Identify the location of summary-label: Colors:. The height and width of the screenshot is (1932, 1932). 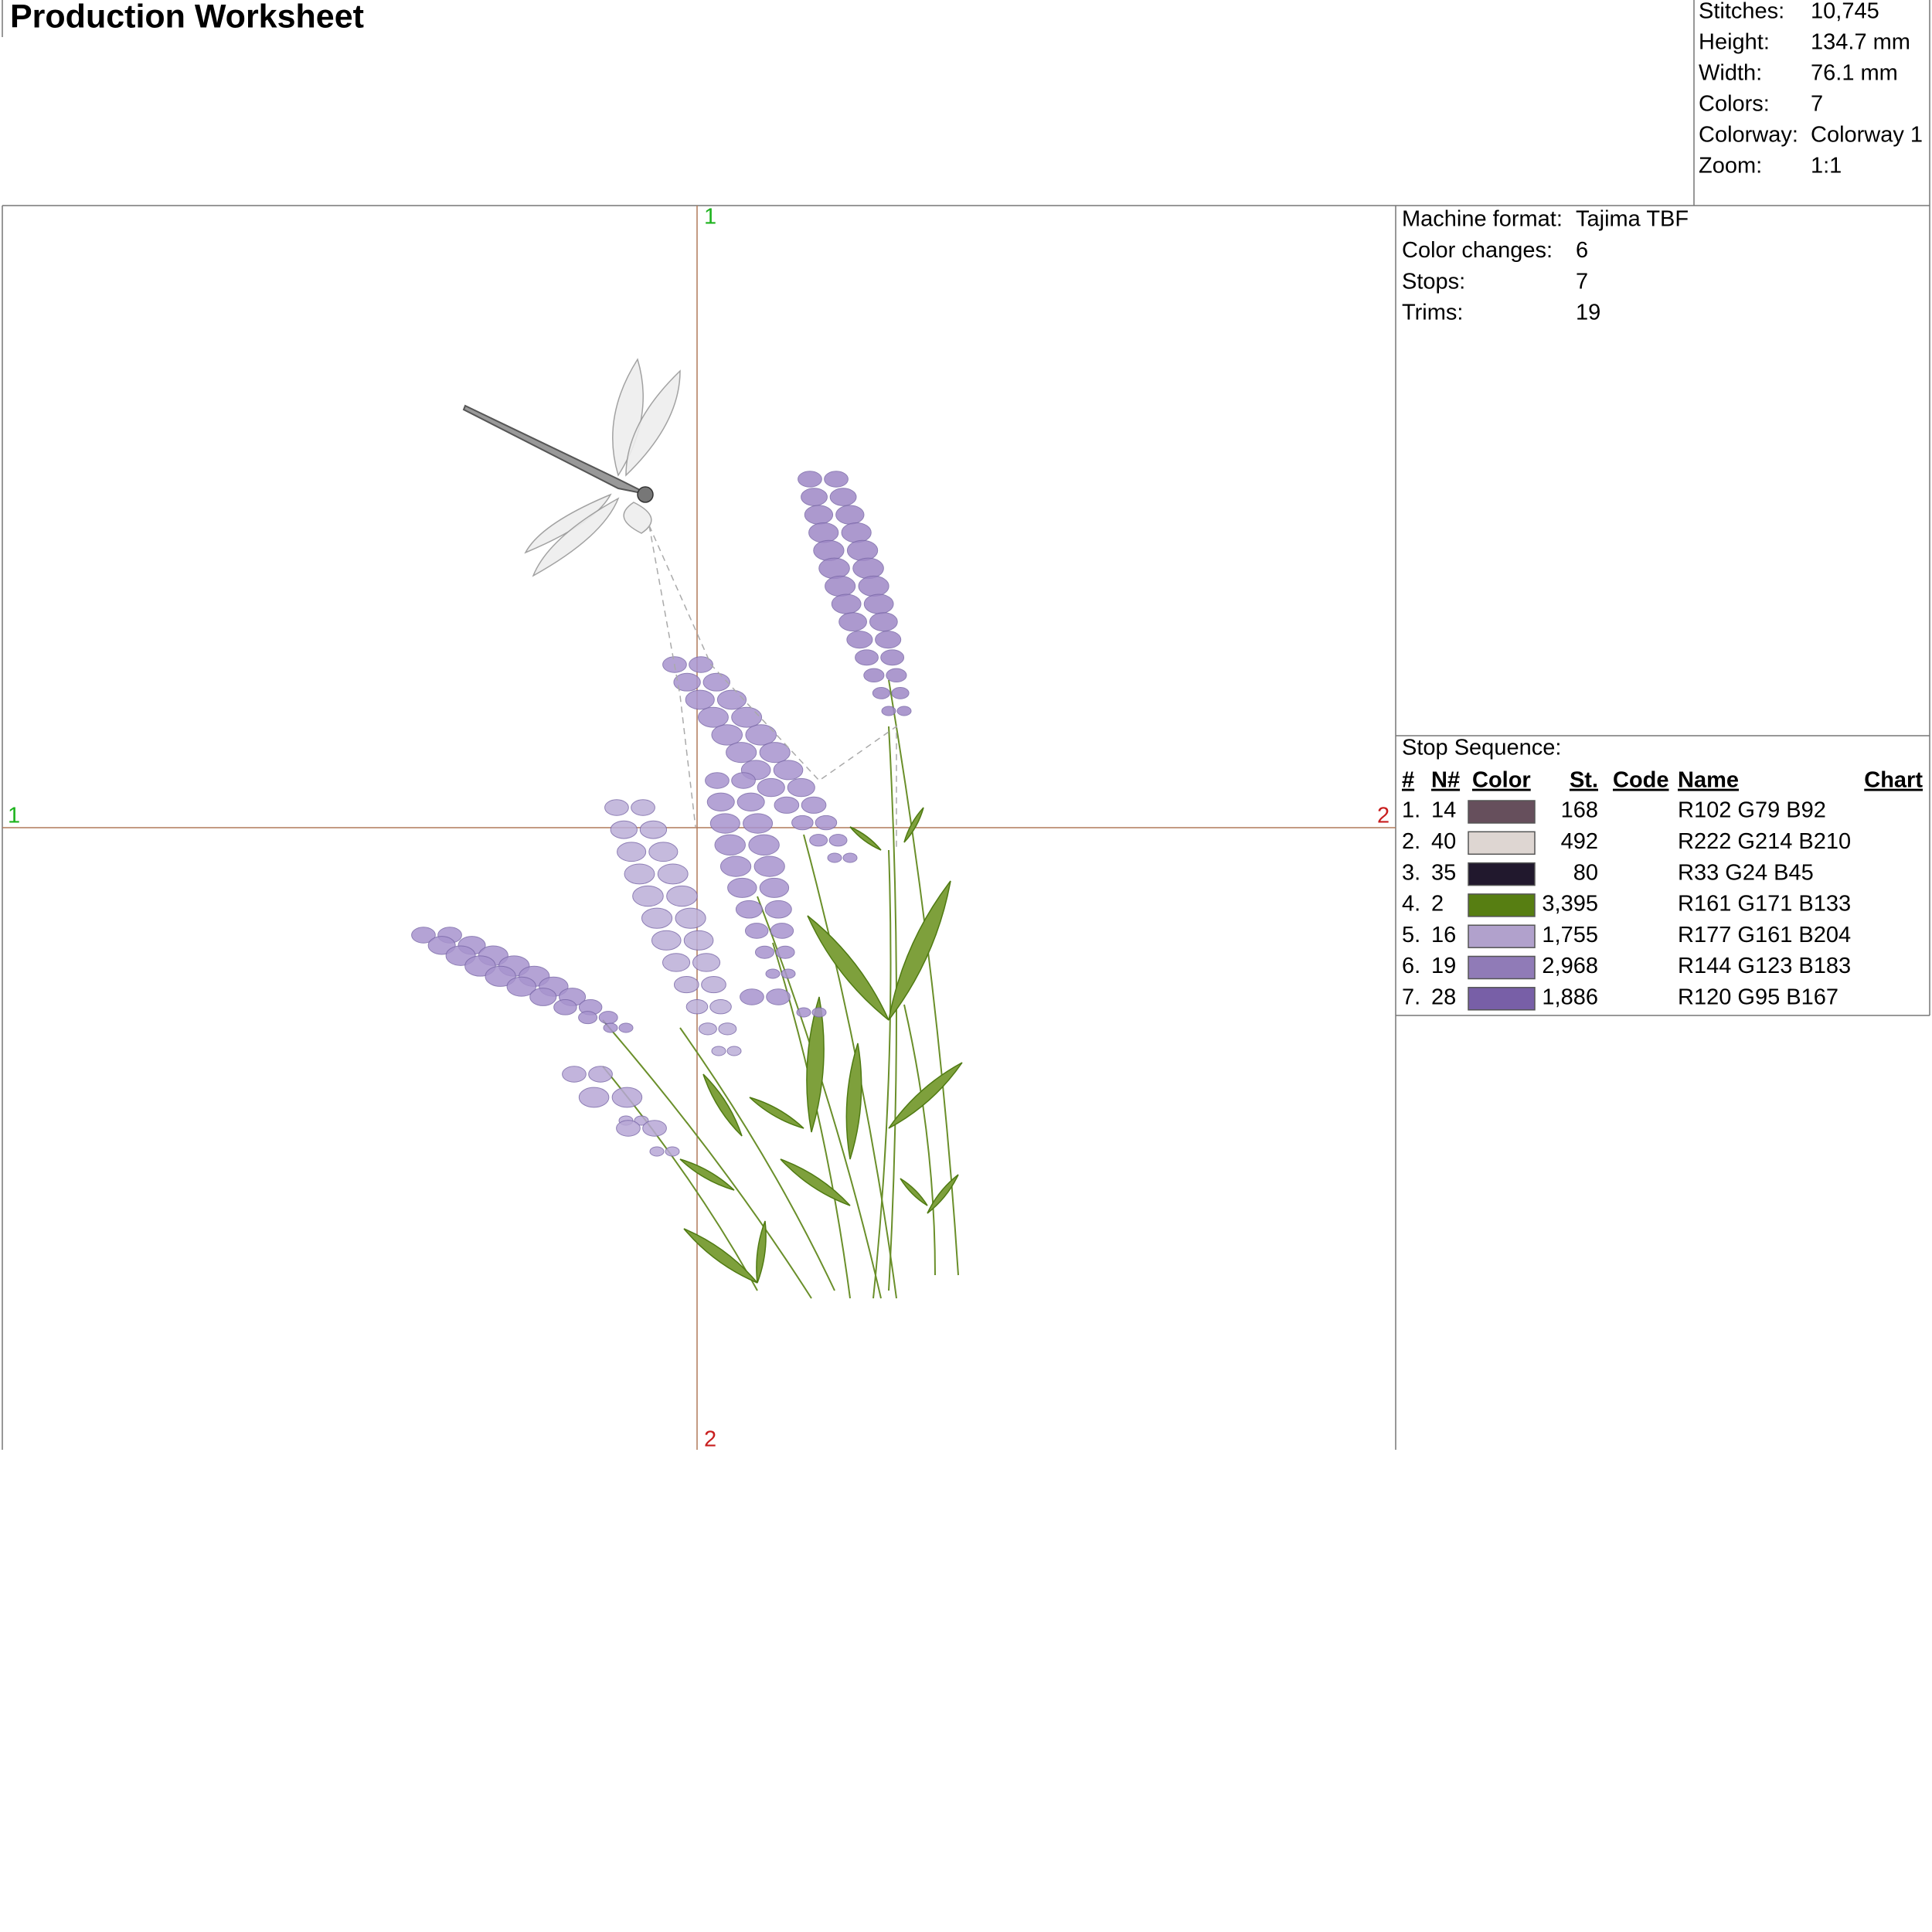
(1735, 104).